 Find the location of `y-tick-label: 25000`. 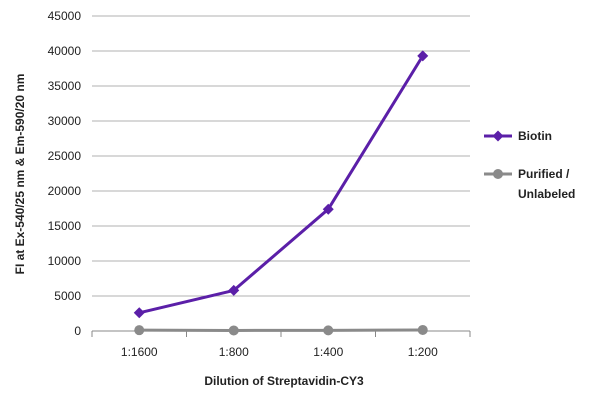

y-tick-label: 25000 is located at coordinates (65, 156).